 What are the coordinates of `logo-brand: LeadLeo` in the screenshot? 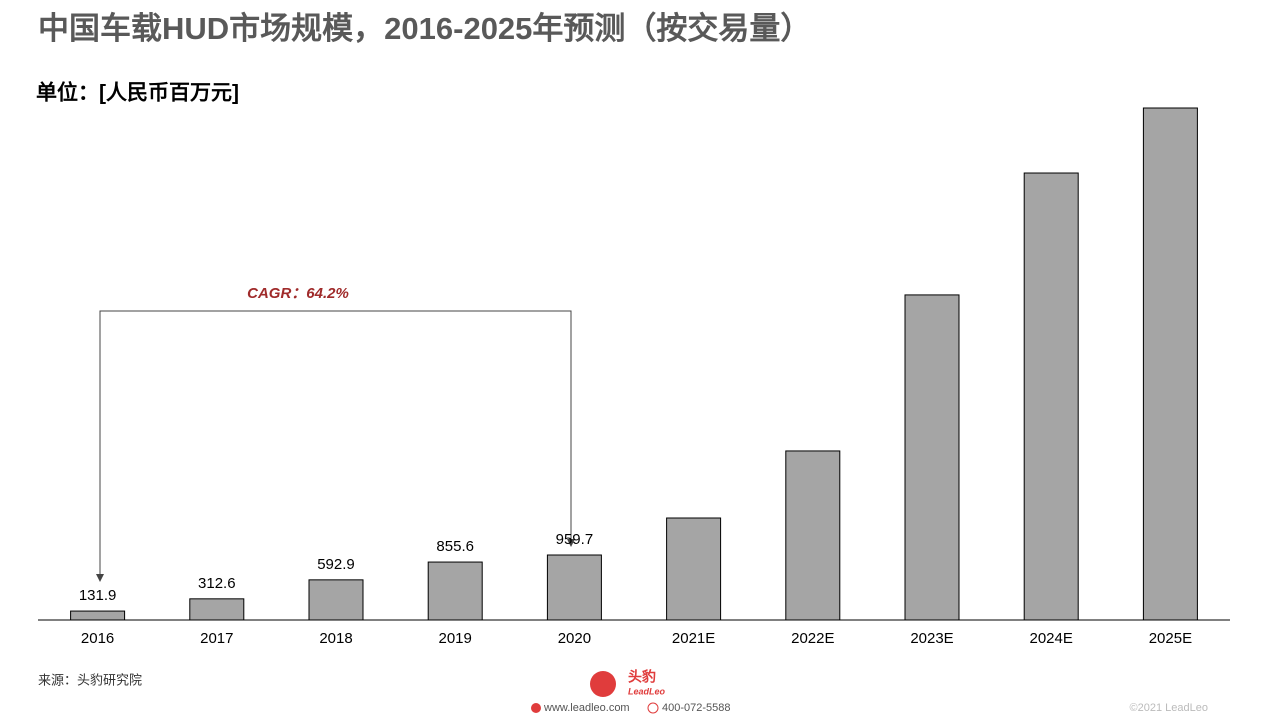 It's located at (647, 691).